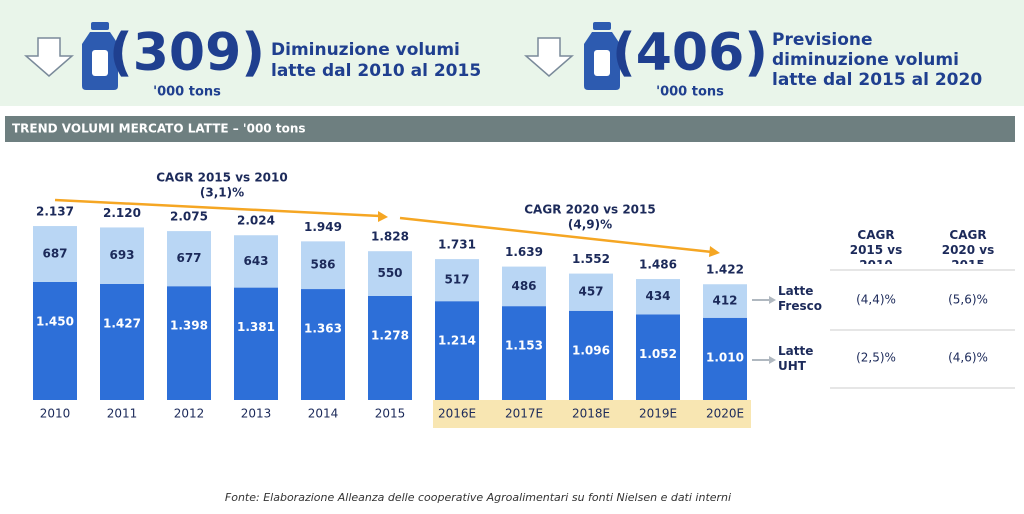 Image resolution: width=1024 pixels, height=514 pixels. Describe the element at coordinates (510, 129) in the screenshot. I see `section-bar` at that location.